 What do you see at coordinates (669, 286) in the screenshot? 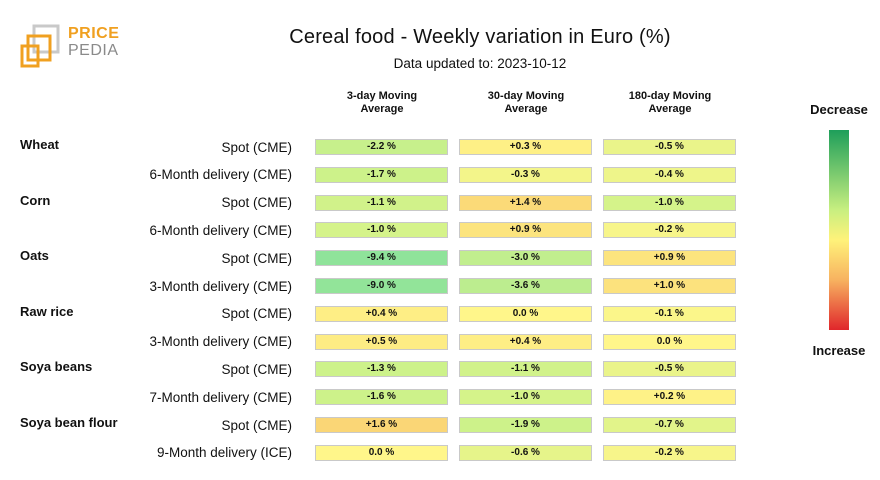
I see `value-cell: +1.0 %` at bounding box center [669, 286].